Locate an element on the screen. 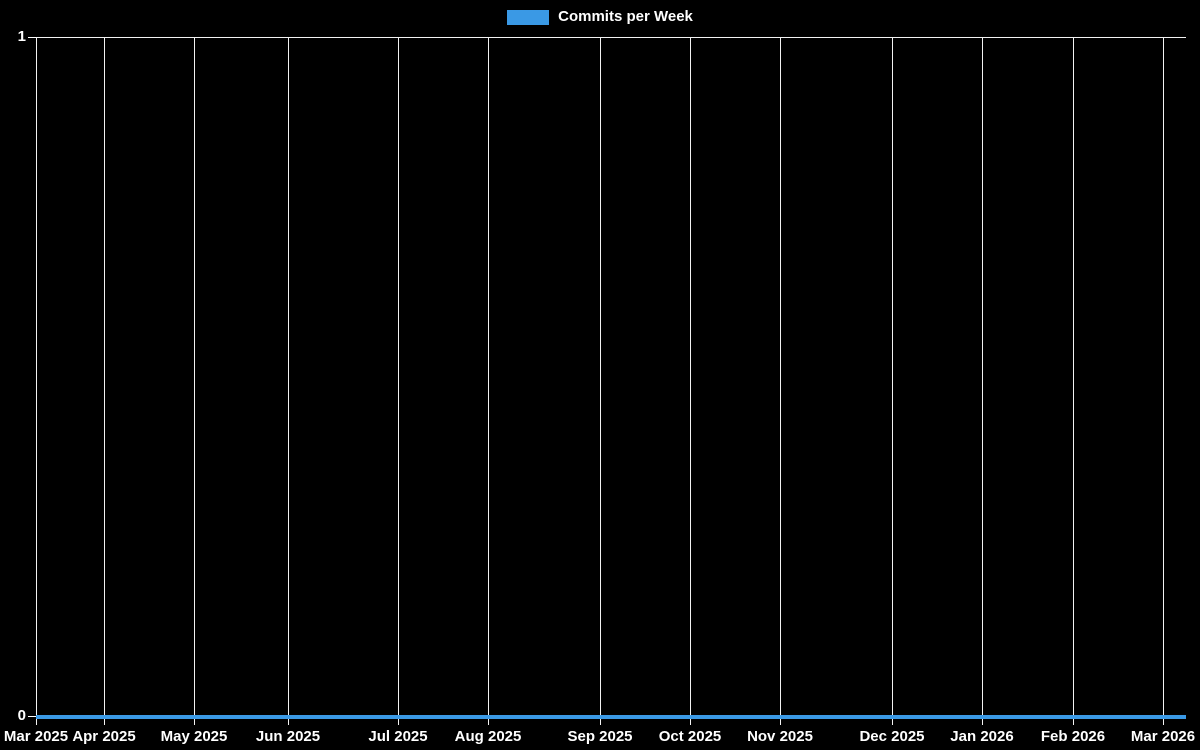 The image size is (1200, 750). x-axis-label: Mar 2026 is located at coordinates (1163, 736).